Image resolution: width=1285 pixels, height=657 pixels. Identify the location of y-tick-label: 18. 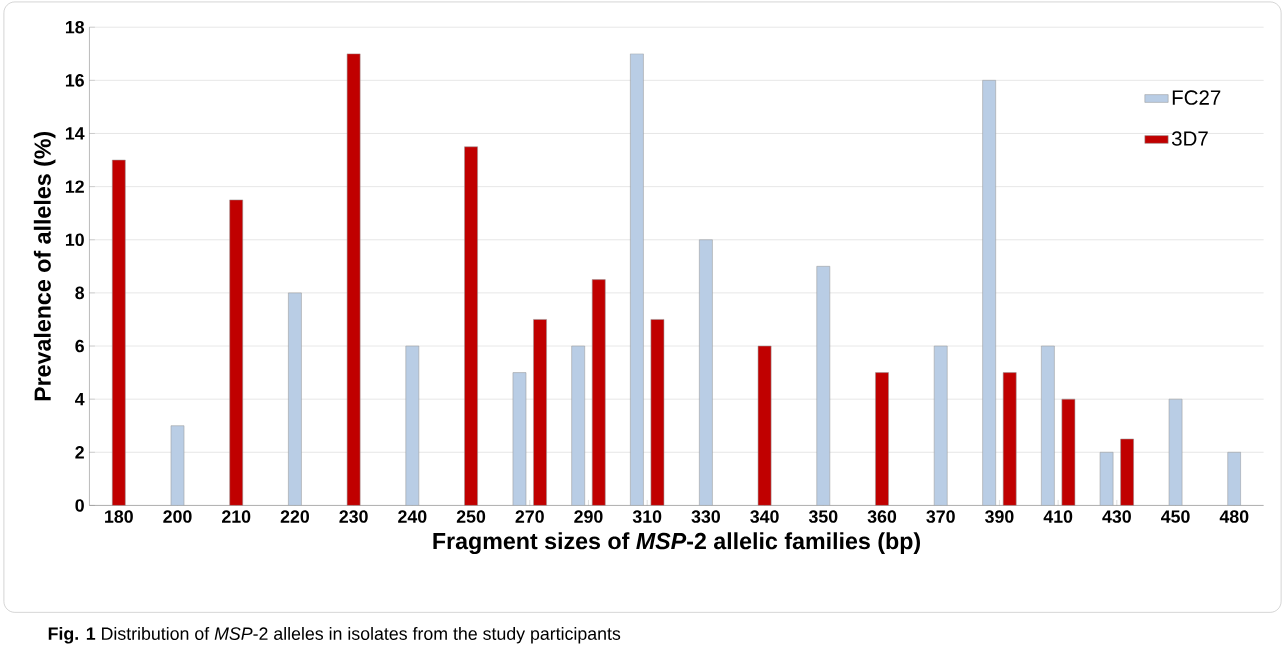
(75, 27).